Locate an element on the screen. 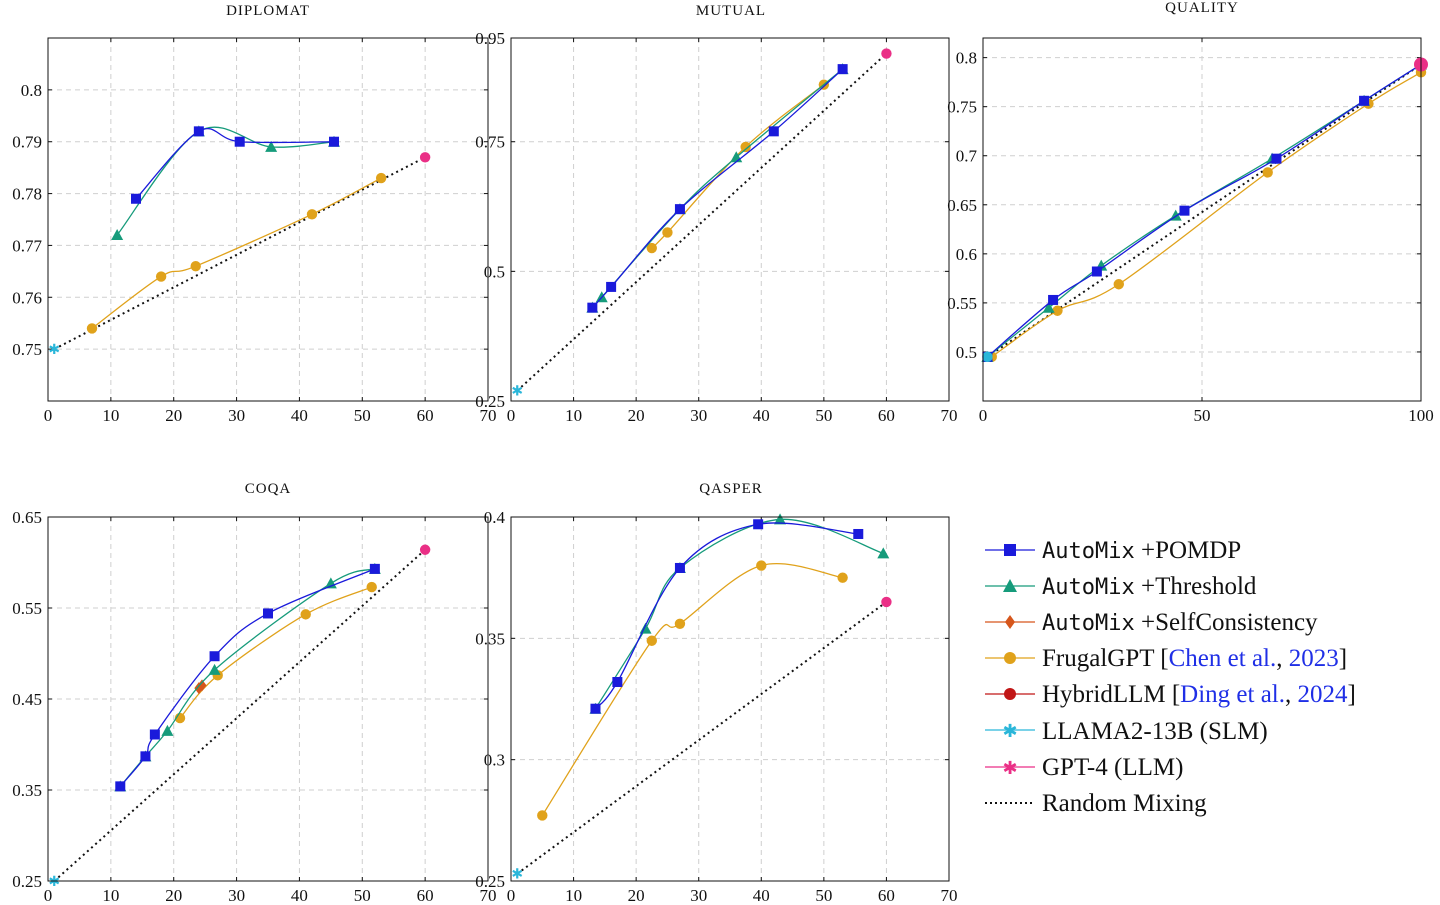  legend-year: 2024 is located at coordinates (1323, 694).